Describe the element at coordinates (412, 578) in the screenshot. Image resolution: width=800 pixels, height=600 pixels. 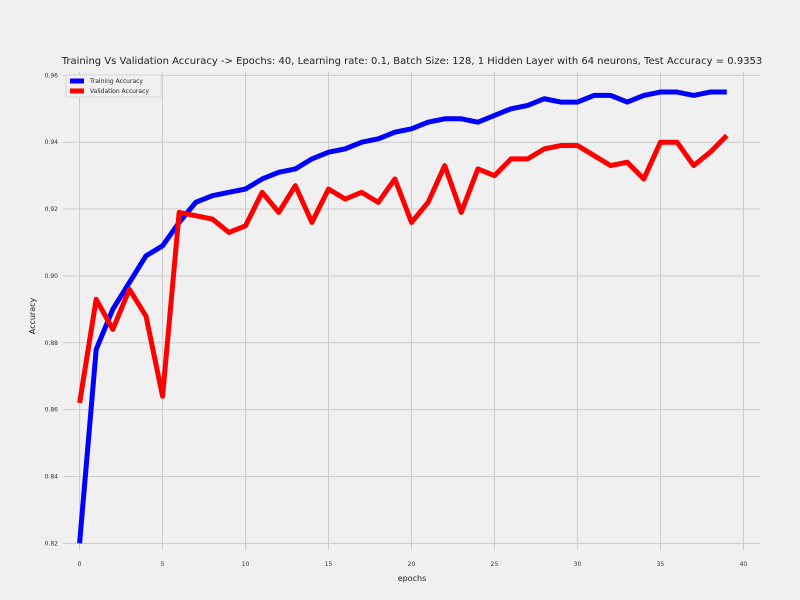
I see `x-axis-label: epochs` at that location.